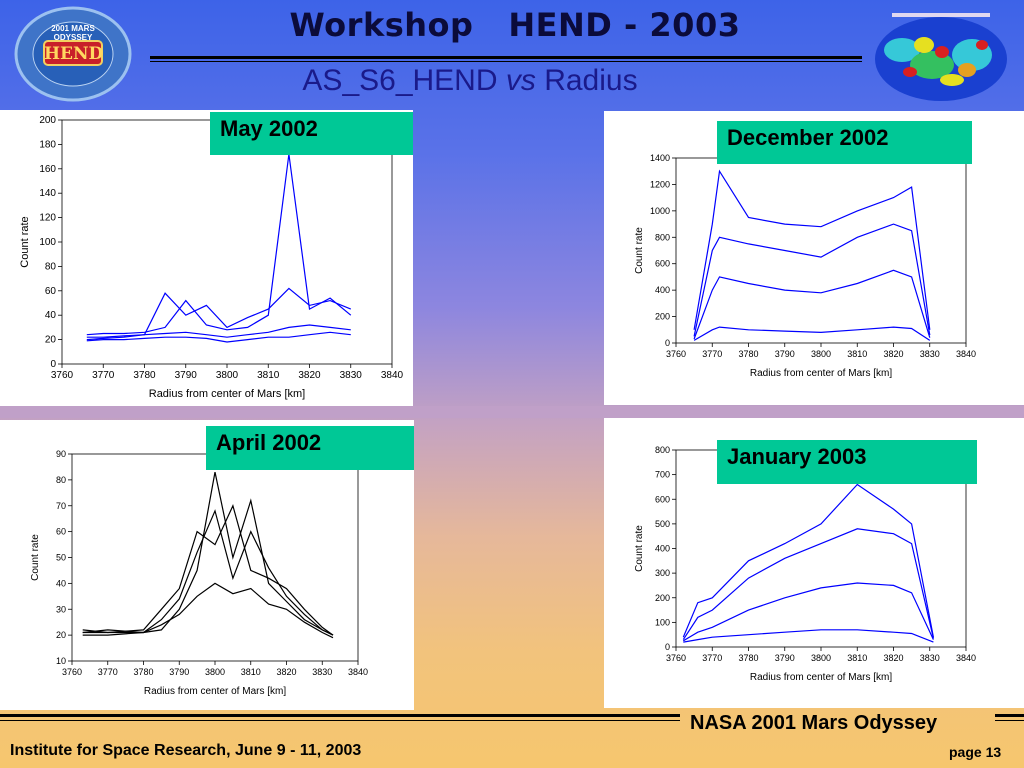 This screenshot has height=768, width=1024. Describe the element at coordinates (61, 454) in the screenshot. I see `y-tick-label: 90` at that location.